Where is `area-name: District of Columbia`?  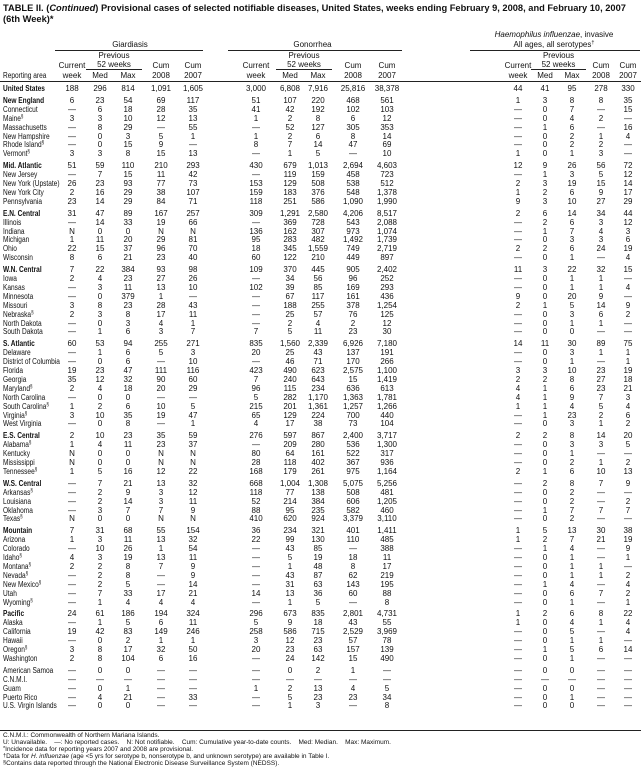
area-name: District of Columbia is located at coordinates (31, 362).